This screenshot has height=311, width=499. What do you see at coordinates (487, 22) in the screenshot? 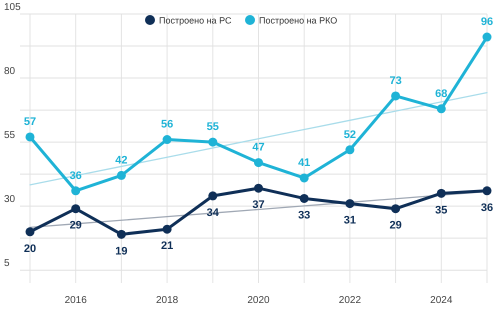
I see `data-label: 96` at bounding box center [487, 22].